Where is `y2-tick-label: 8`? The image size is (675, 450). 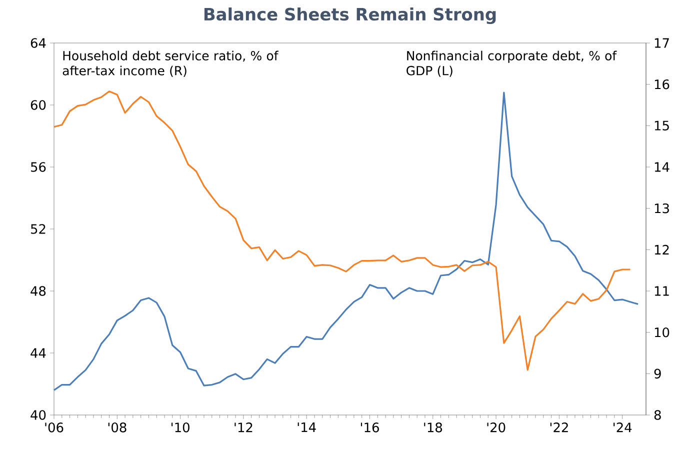 y2-tick-label: 8 is located at coordinates (657, 415).